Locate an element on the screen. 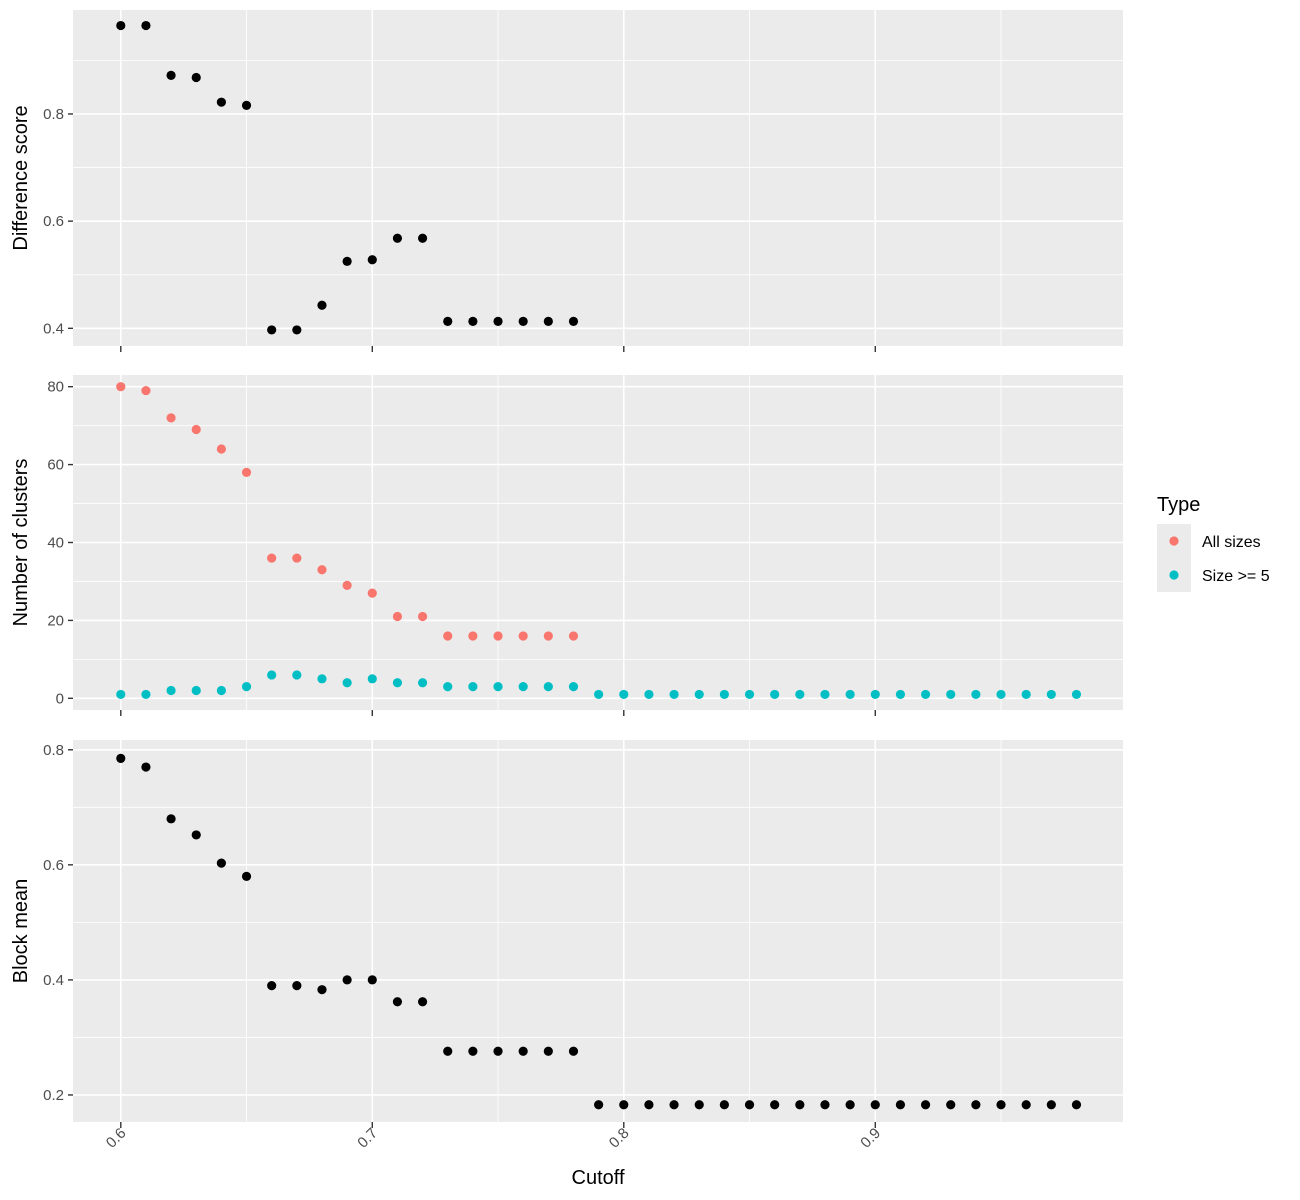 The image size is (1300, 1200). y-tick-label: 40 is located at coordinates (55, 543).